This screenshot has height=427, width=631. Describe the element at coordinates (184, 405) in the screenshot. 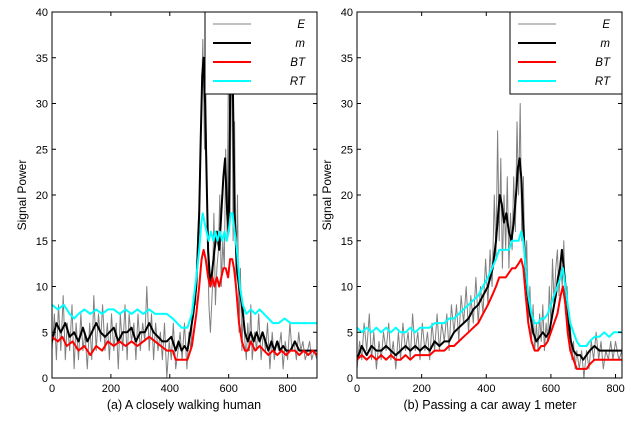

I see `panel-caption: (a) A closely walking human` at that location.